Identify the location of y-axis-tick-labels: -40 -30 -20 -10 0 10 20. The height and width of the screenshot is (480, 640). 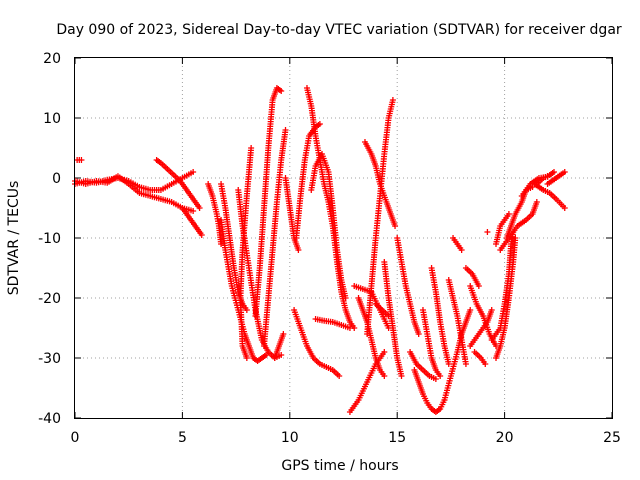
(49, 239).